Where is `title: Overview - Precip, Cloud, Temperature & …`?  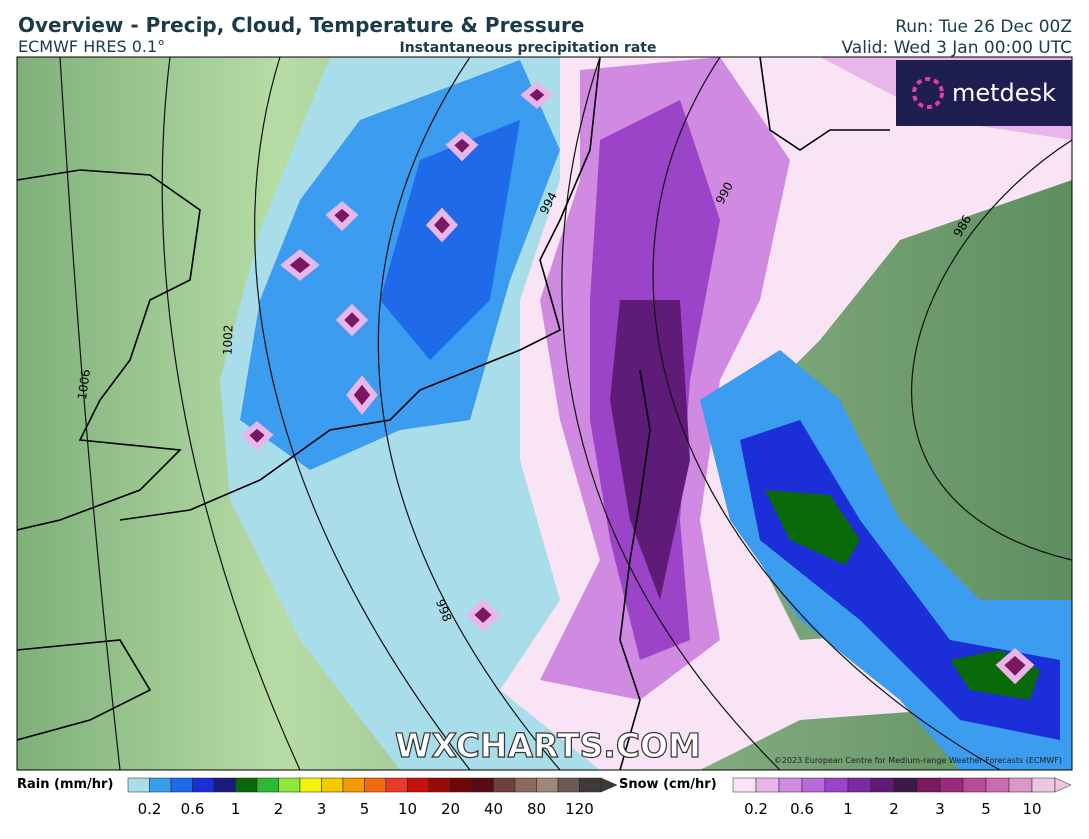 title: Overview - Precip, Cloud, Temperature & … is located at coordinates (301, 25).